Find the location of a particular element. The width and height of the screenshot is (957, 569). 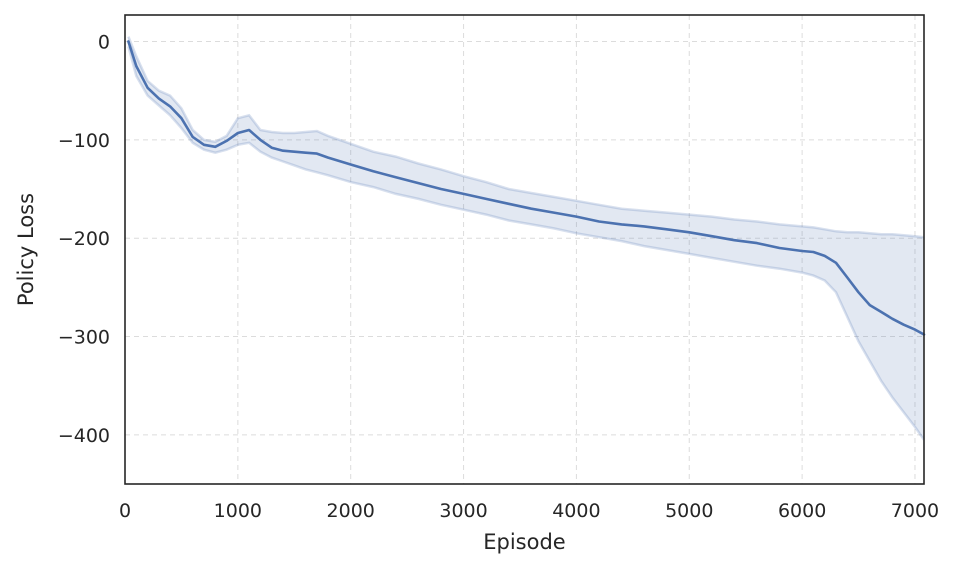

x-tick-label: 4000 is located at coordinates (576, 511).